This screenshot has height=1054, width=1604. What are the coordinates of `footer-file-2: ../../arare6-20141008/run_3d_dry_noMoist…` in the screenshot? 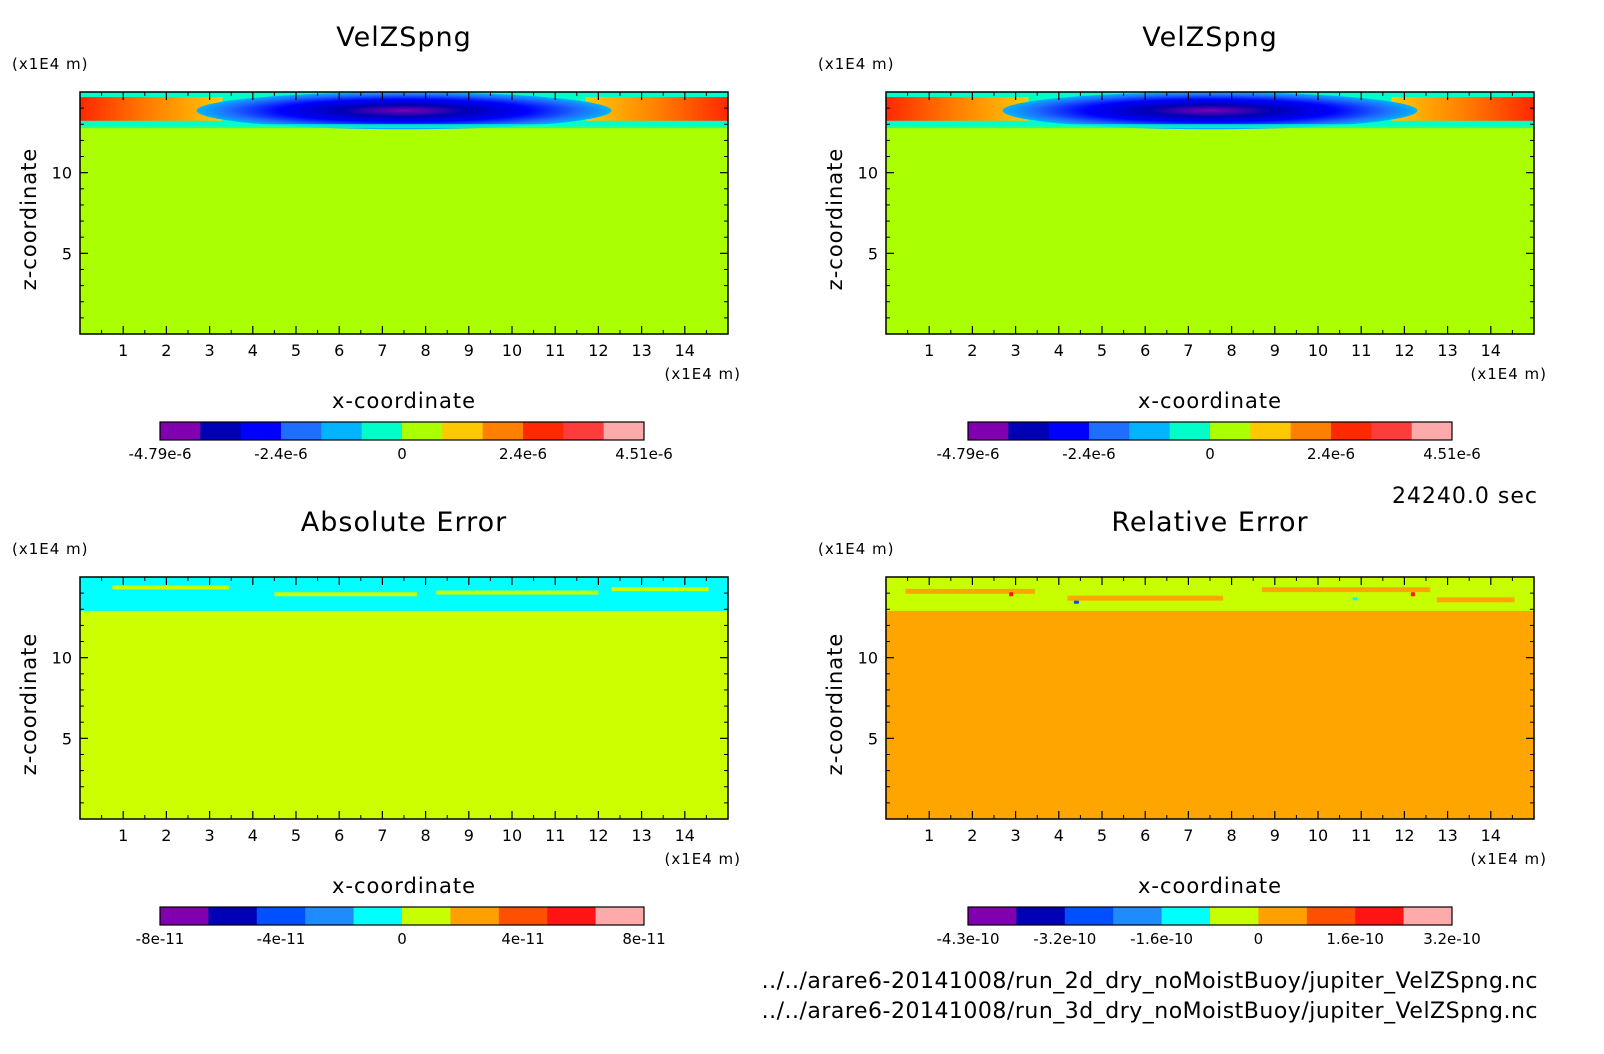 It's located at (1150, 1011).